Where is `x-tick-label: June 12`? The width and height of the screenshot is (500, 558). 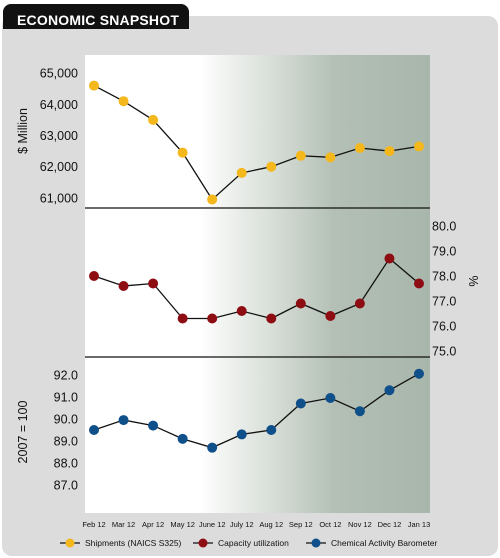
x-tick-label: June 12 is located at coordinates (212, 524).